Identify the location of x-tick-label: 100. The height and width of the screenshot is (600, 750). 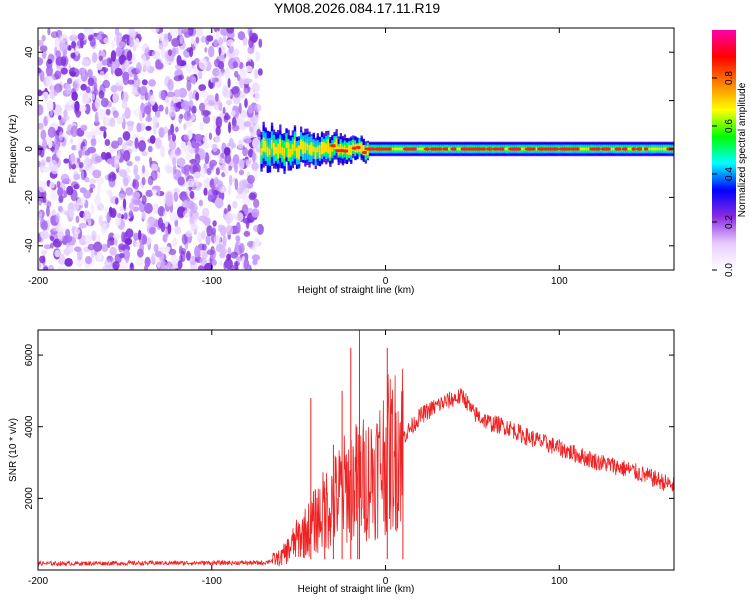
(559, 581).